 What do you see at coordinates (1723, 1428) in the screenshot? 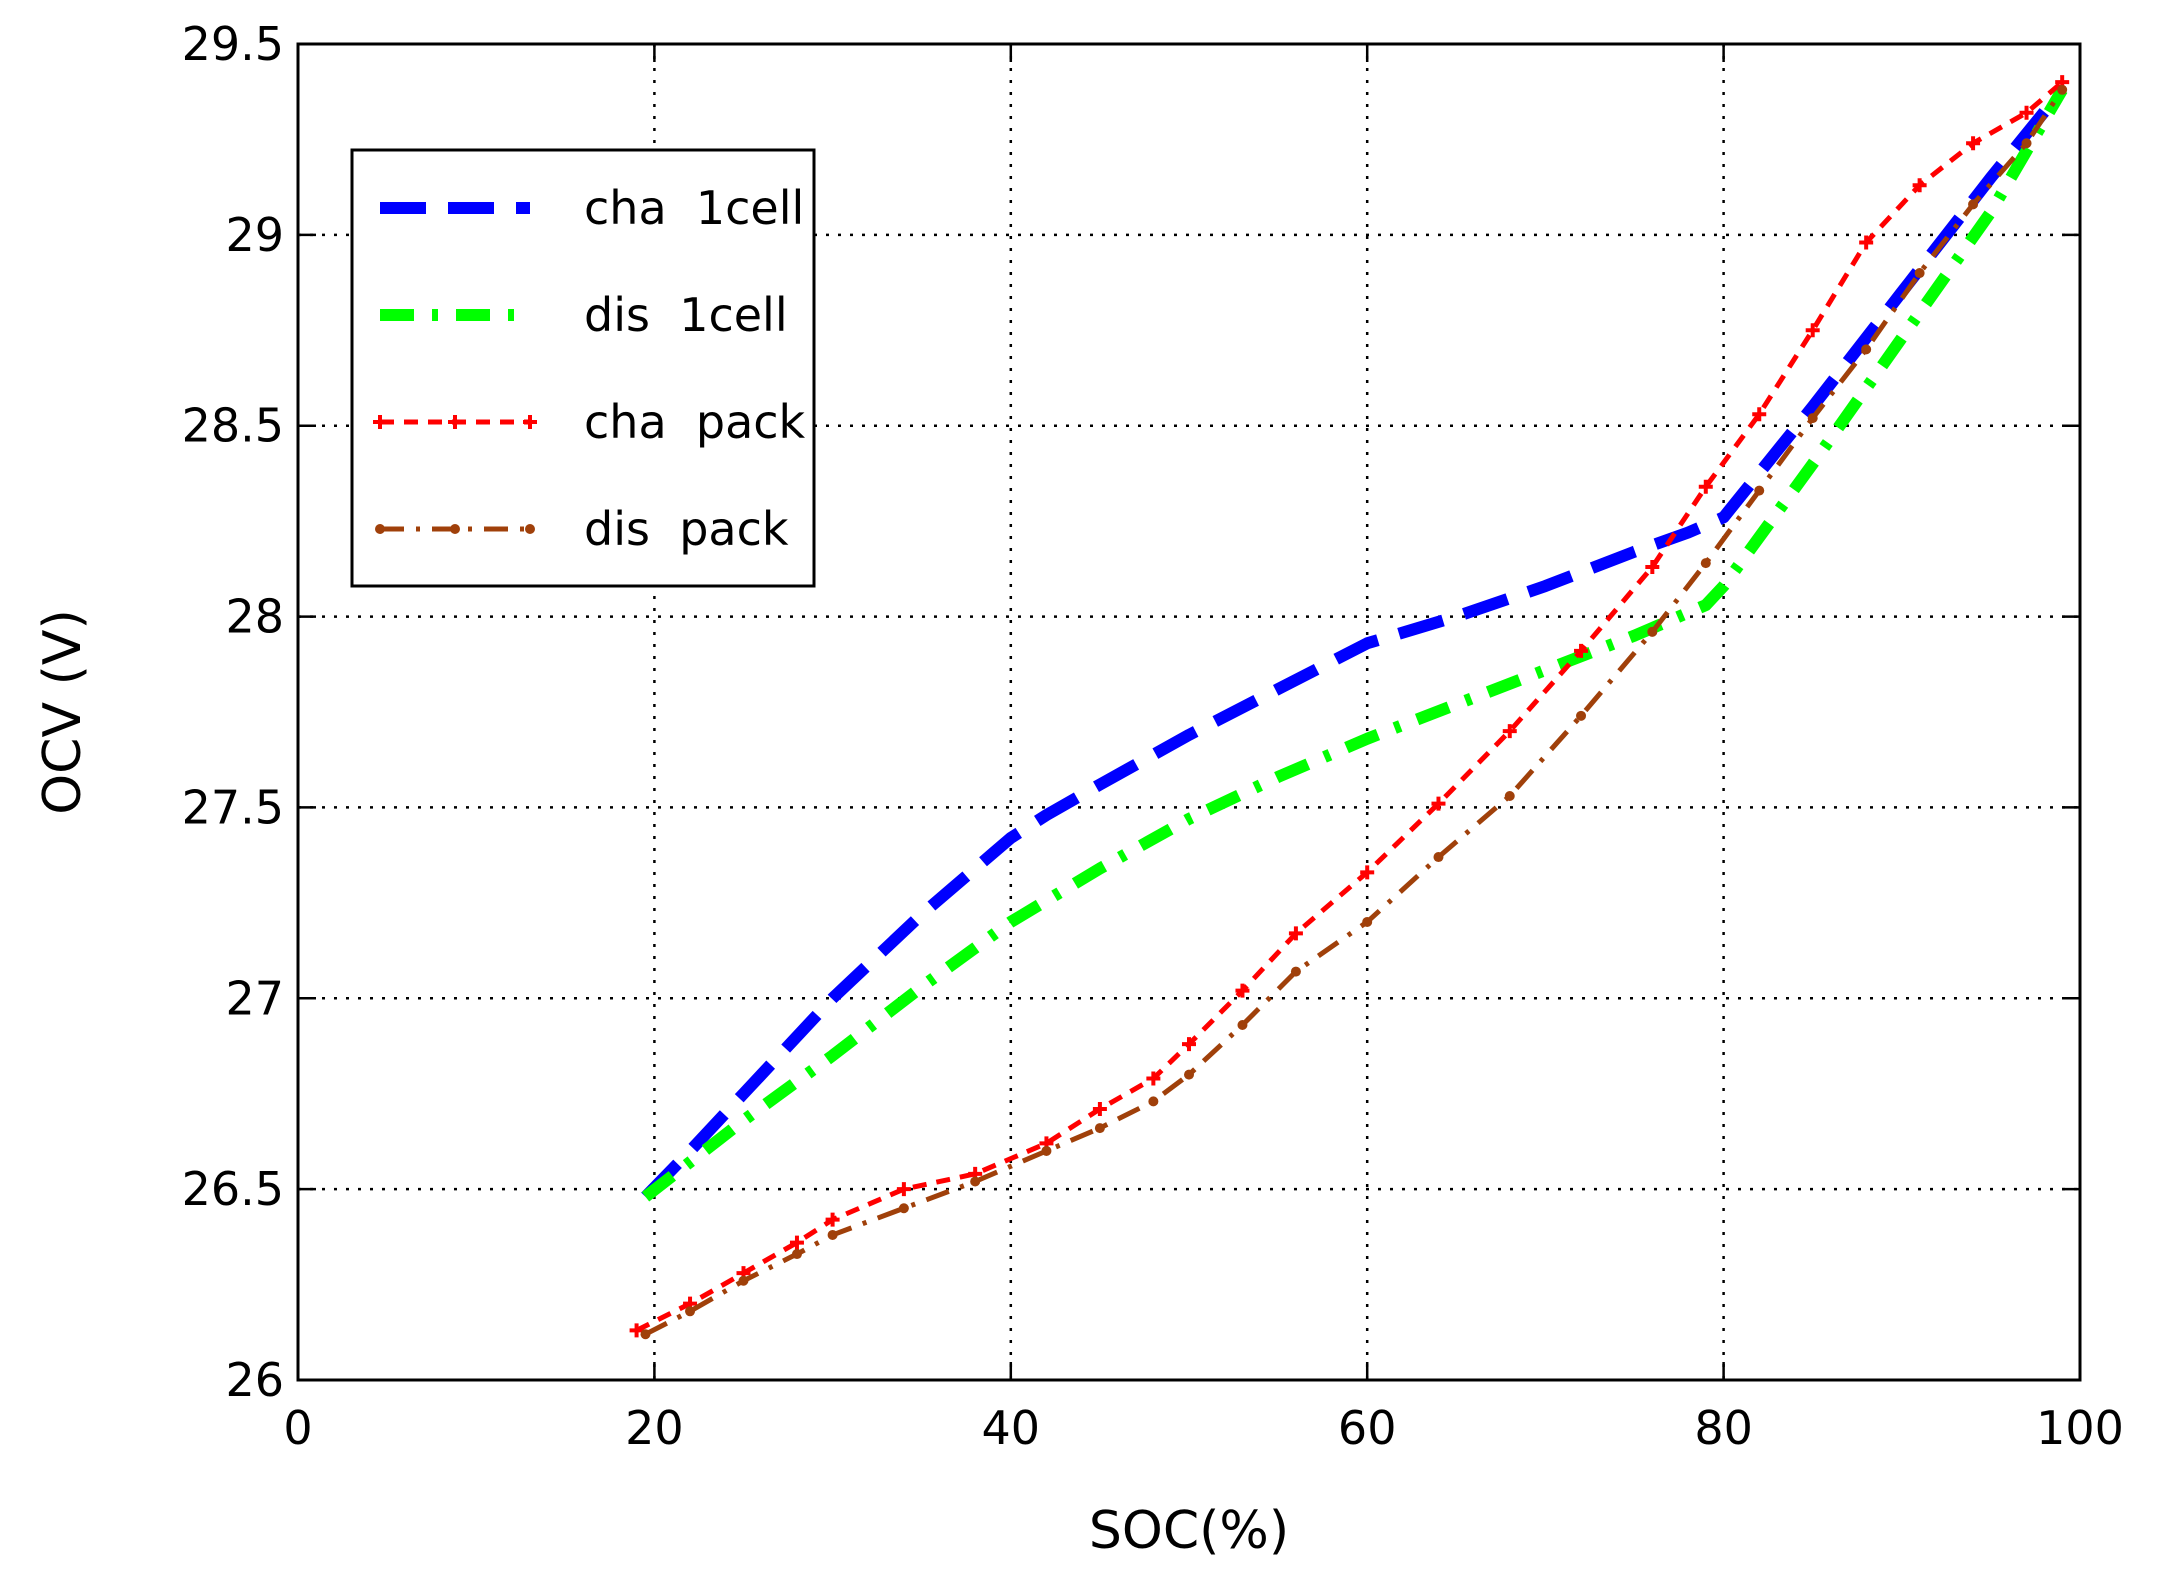
I see `x-tick-label: 80` at bounding box center [1723, 1428].